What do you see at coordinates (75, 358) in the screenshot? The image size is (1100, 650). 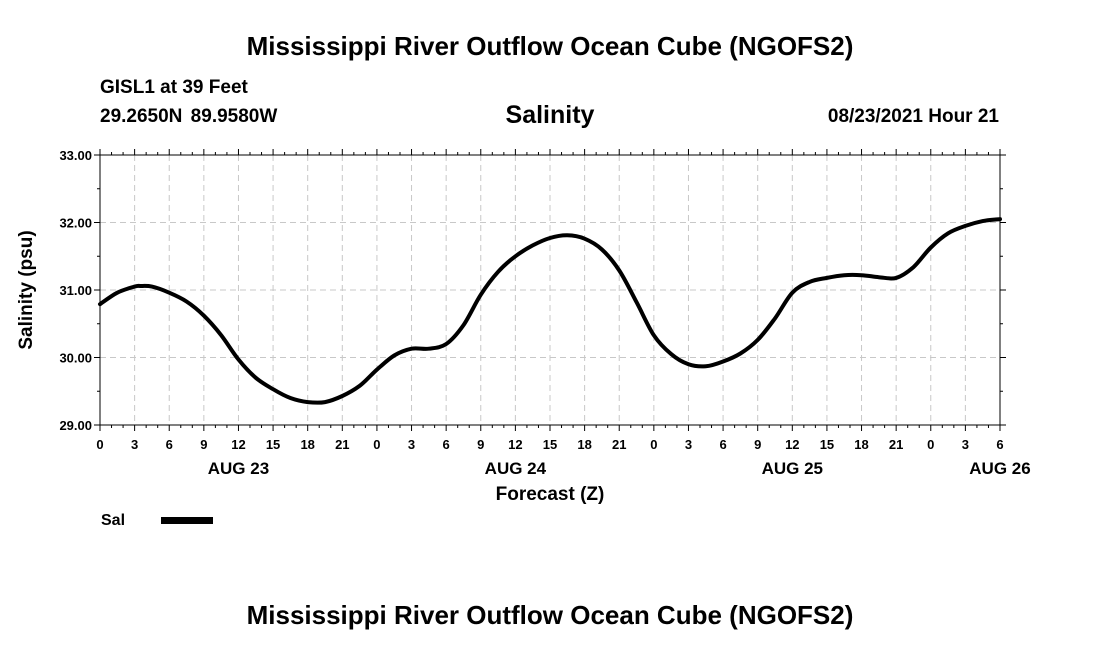 I see `y-tick-label: 30.00` at bounding box center [75, 358].